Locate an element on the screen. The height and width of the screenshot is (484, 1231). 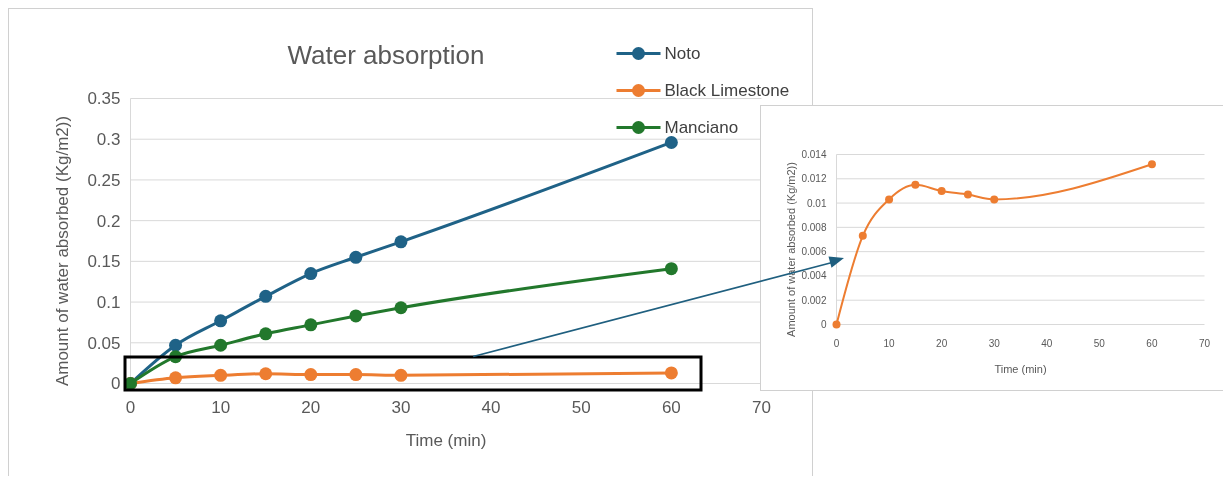
y-tick-label: 0.008 is located at coordinates (814, 227).